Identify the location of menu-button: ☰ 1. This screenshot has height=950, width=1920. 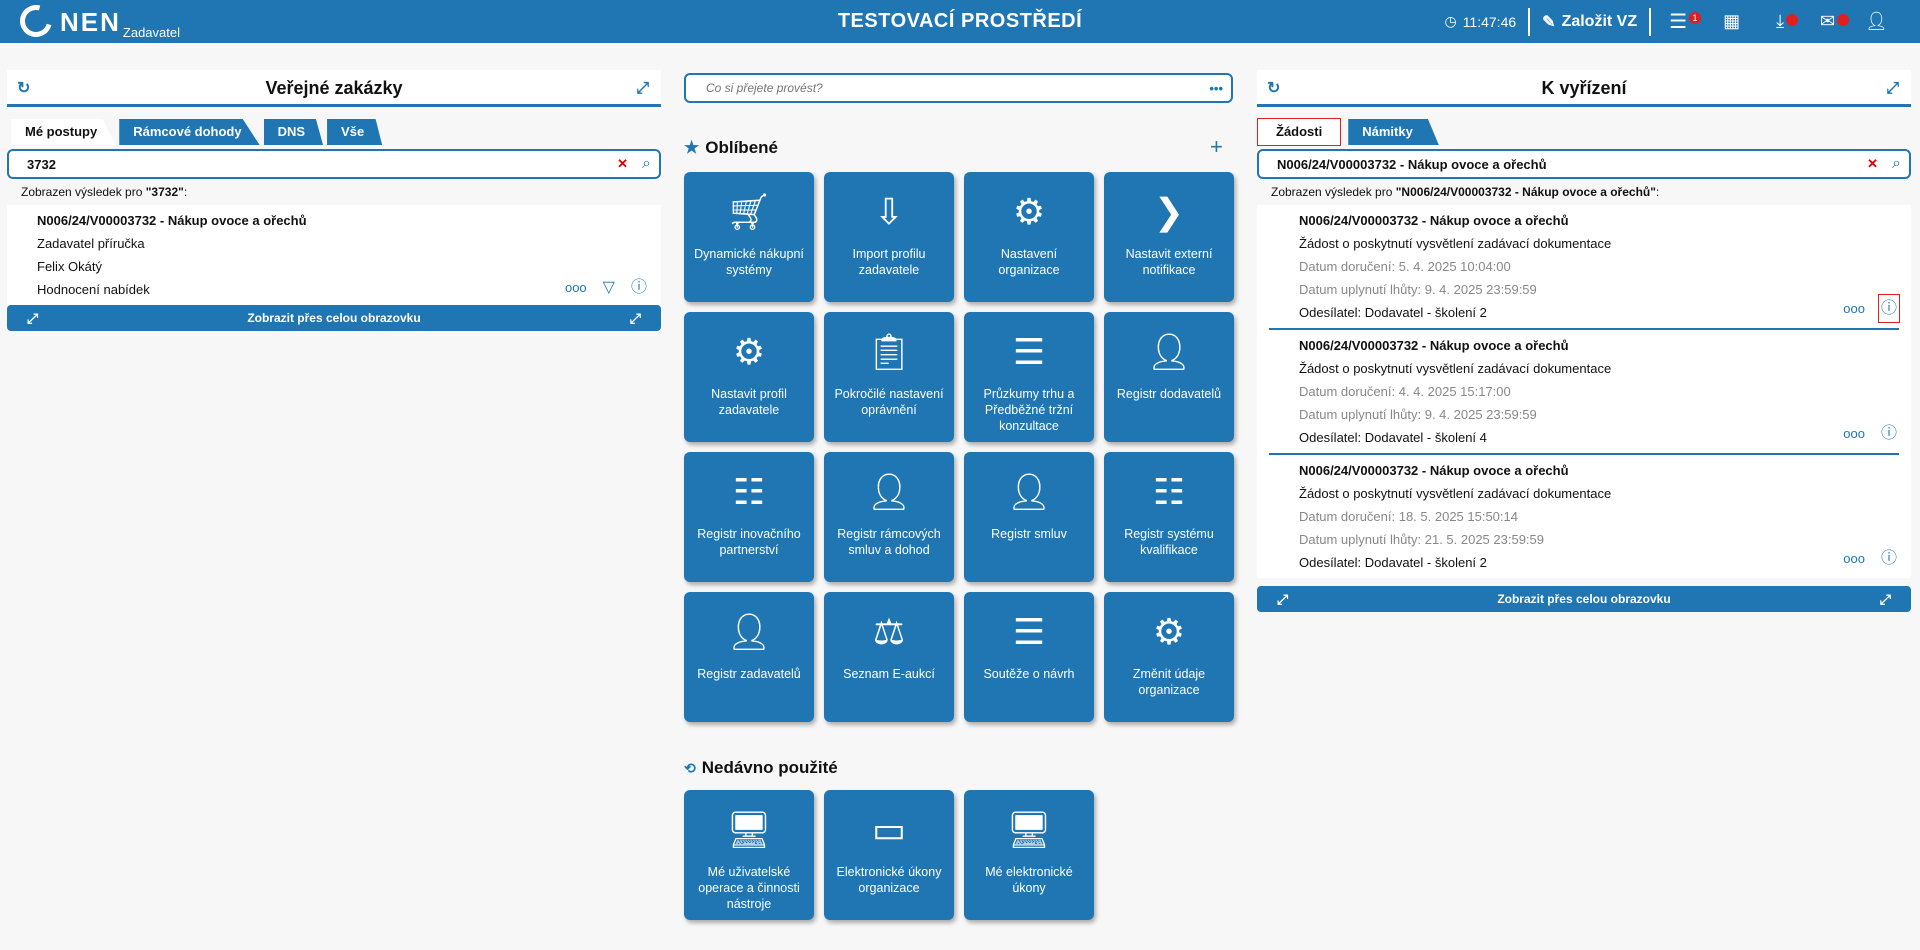
(1678, 21).